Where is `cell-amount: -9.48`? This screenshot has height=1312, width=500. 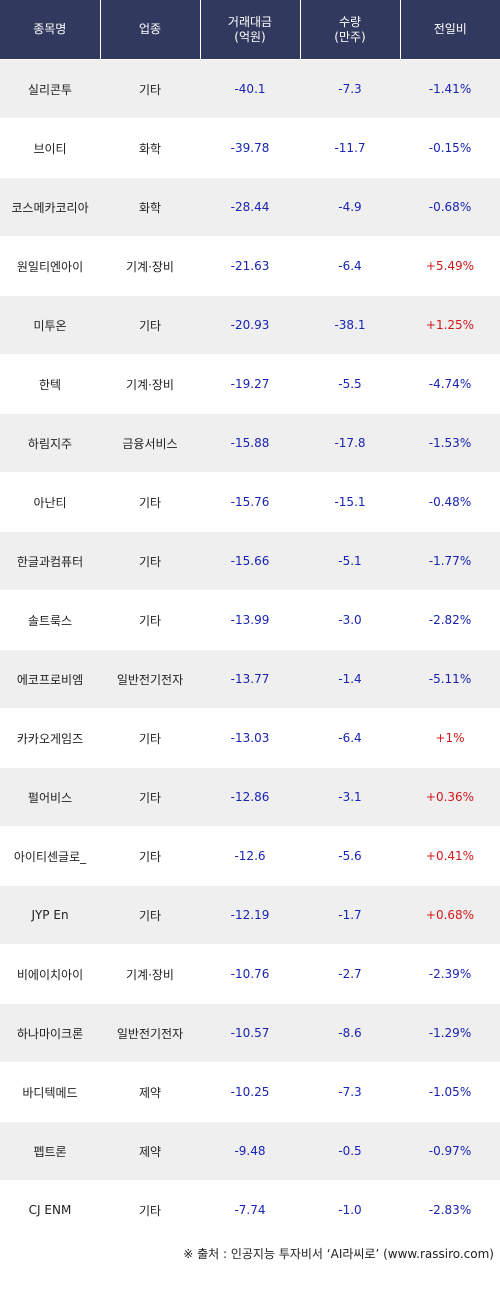
cell-amount: -9.48 is located at coordinates (250, 1151).